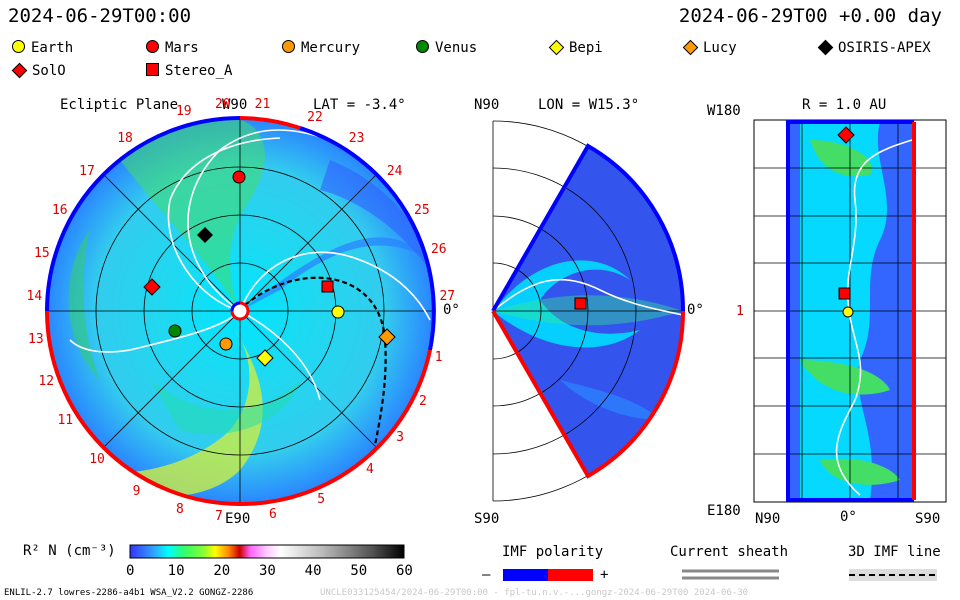 This screenshot has width=960, height=600. I want to click on meridional-lon-label: LON = W15.3°, so click(589, 105).